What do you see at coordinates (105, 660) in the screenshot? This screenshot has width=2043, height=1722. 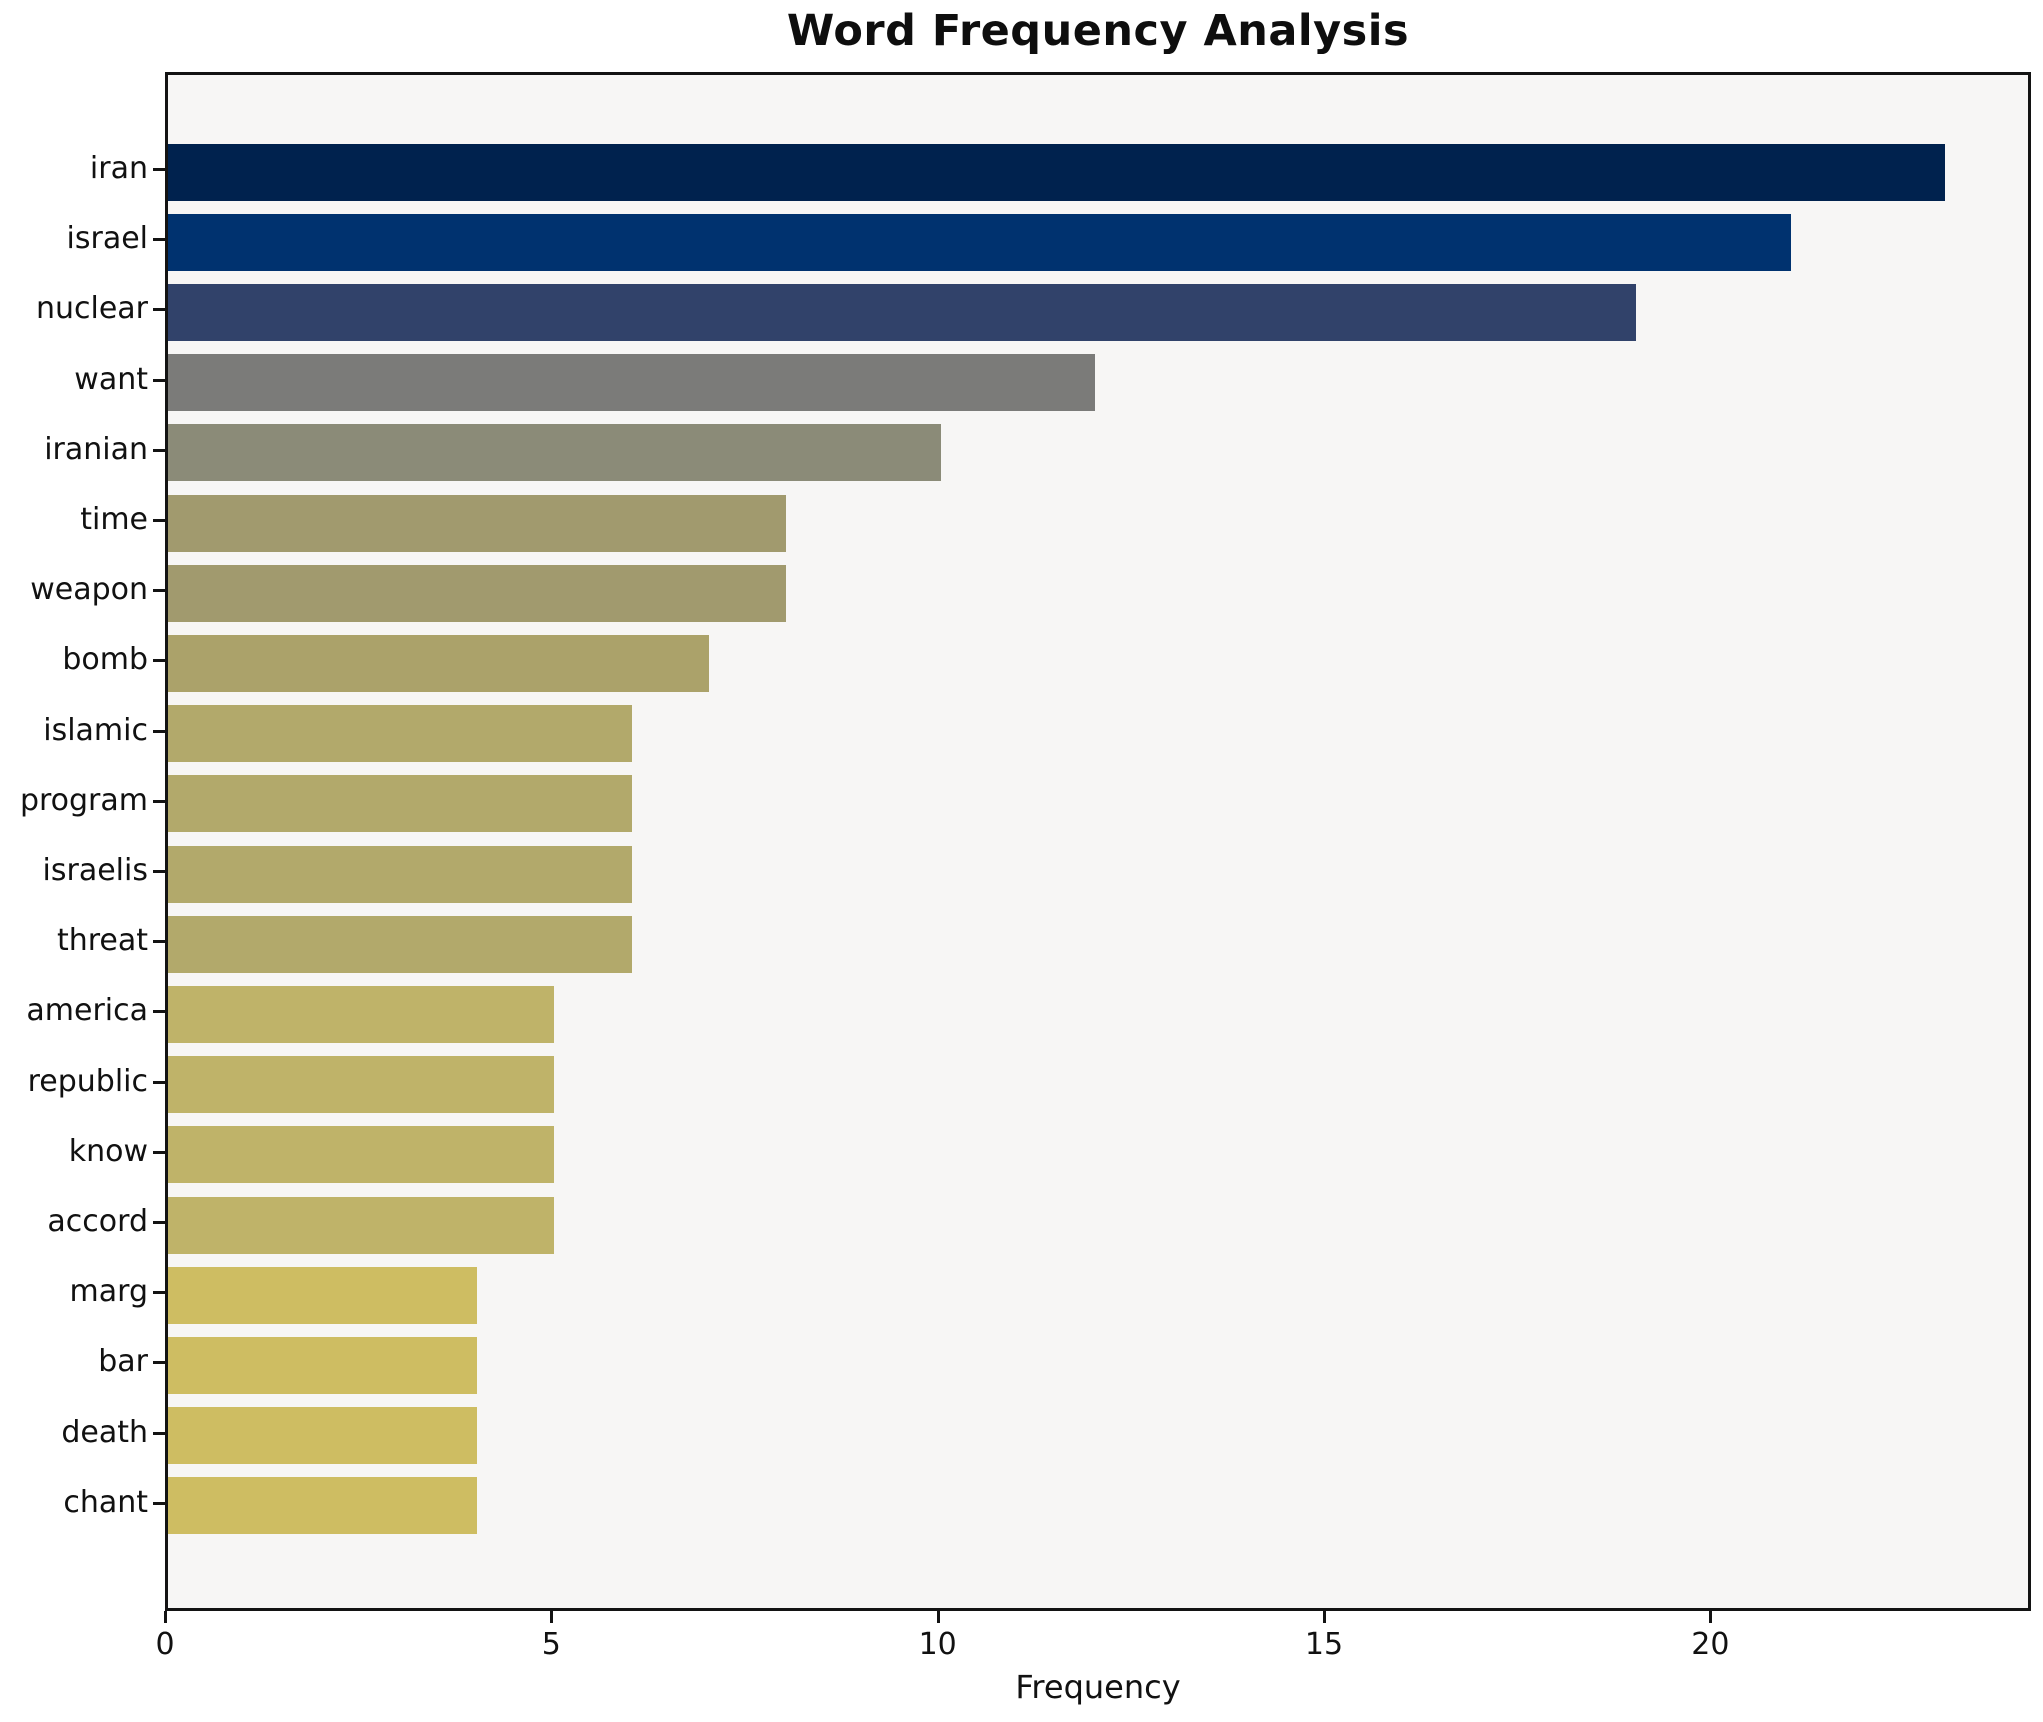 I see `y-tick-label-bomb: bomb` at bounding box center [105, 660].